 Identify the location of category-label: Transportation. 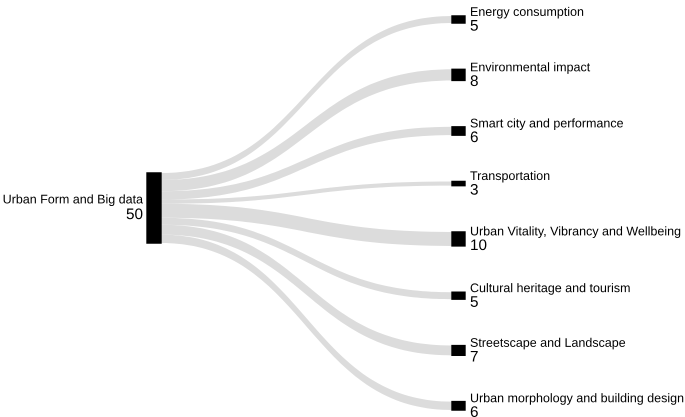
(510, 176).